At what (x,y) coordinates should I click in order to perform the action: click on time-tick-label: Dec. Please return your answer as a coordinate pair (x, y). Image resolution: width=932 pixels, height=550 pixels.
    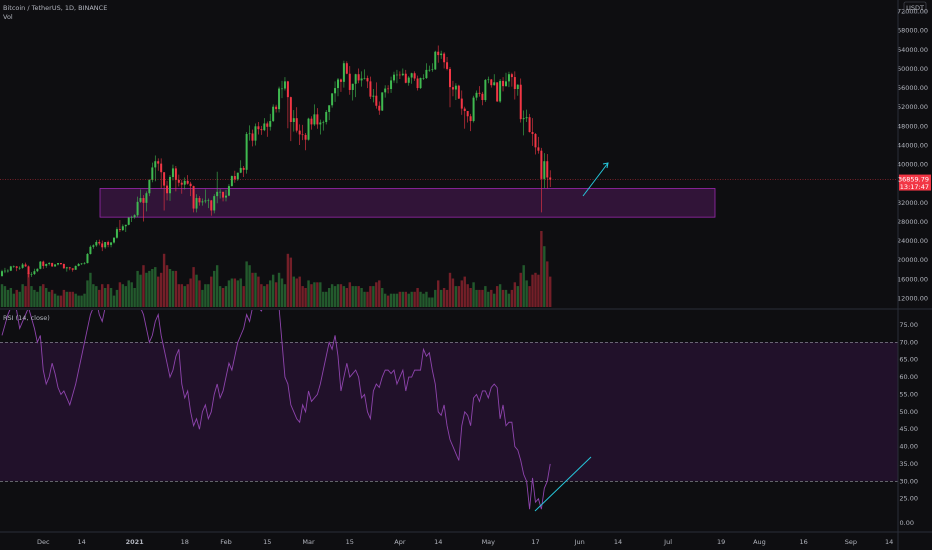
    Looking at the image, I should click on (43, 542).